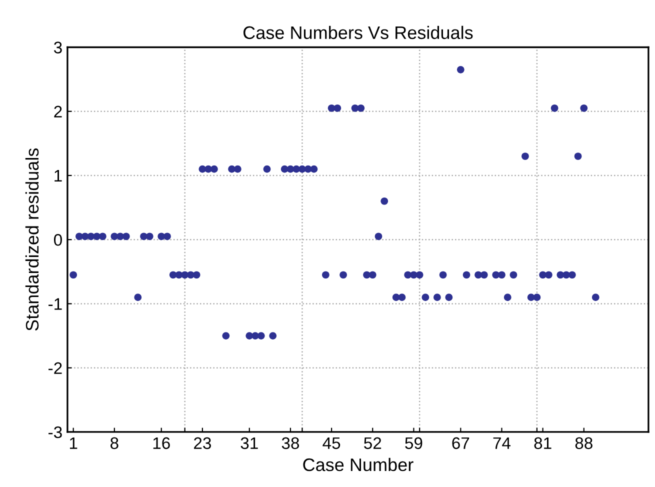 The width and height of the screenshot is (655, 487). What do you see at coordinates (58, 112) in the screenshot?
I see `y-tick-label: 2` at bounding box center [58, 112].